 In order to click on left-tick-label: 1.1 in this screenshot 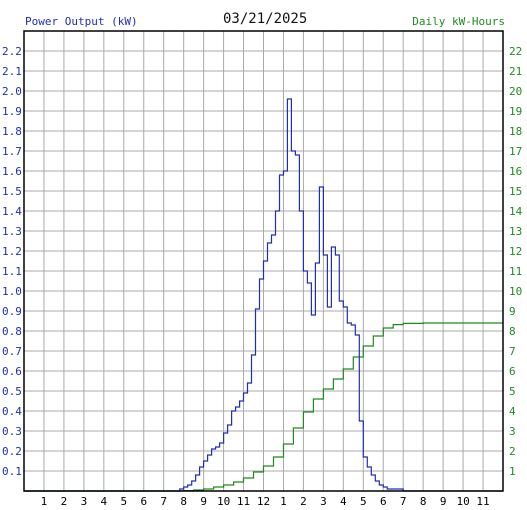, I will do `click(12, 271)`.